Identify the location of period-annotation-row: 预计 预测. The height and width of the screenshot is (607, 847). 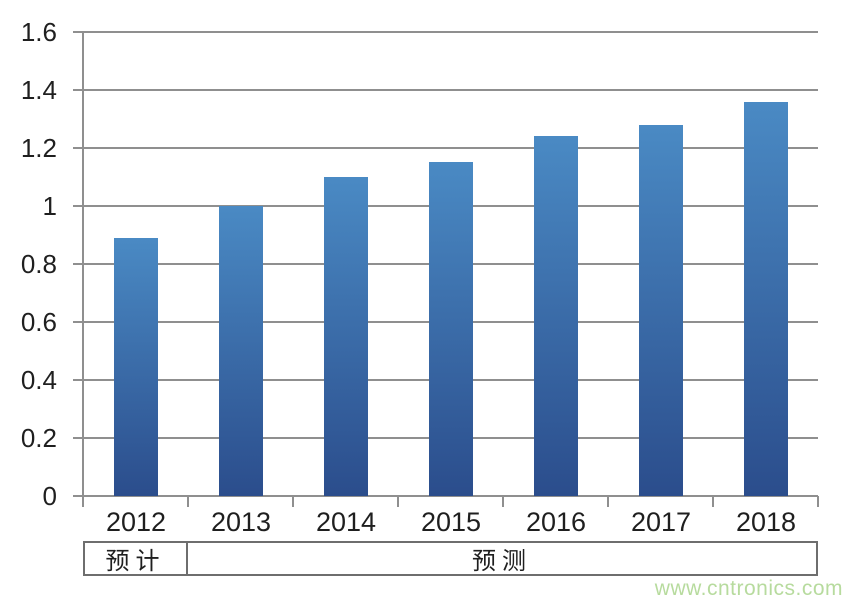
(450, 558).